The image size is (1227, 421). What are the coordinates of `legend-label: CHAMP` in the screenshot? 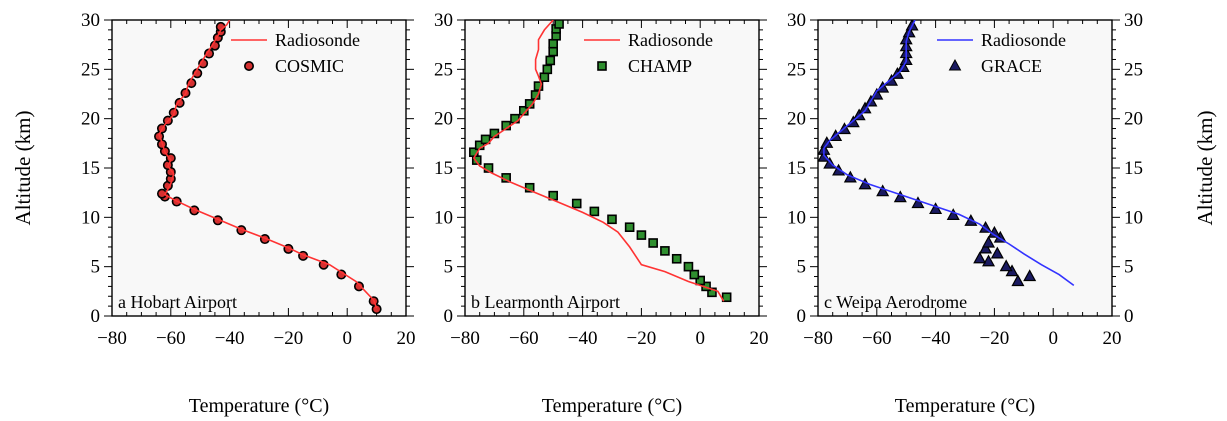 It's located at (660, 66).